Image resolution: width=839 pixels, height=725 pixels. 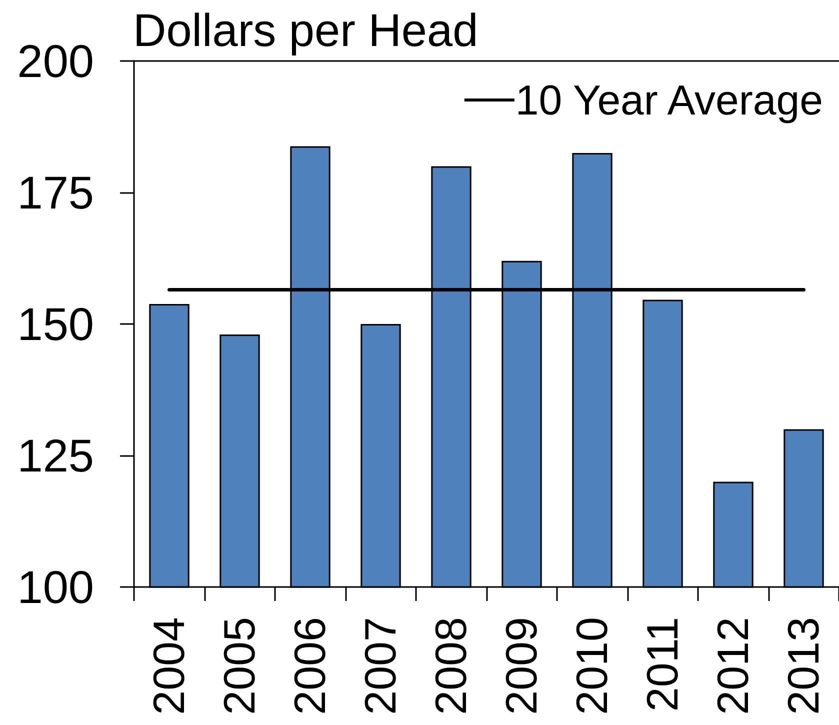 What do you see at coordinates (239, 666) in the screenshot?
I see `x-tick-label: 2005` at bounding box center [239, 666].